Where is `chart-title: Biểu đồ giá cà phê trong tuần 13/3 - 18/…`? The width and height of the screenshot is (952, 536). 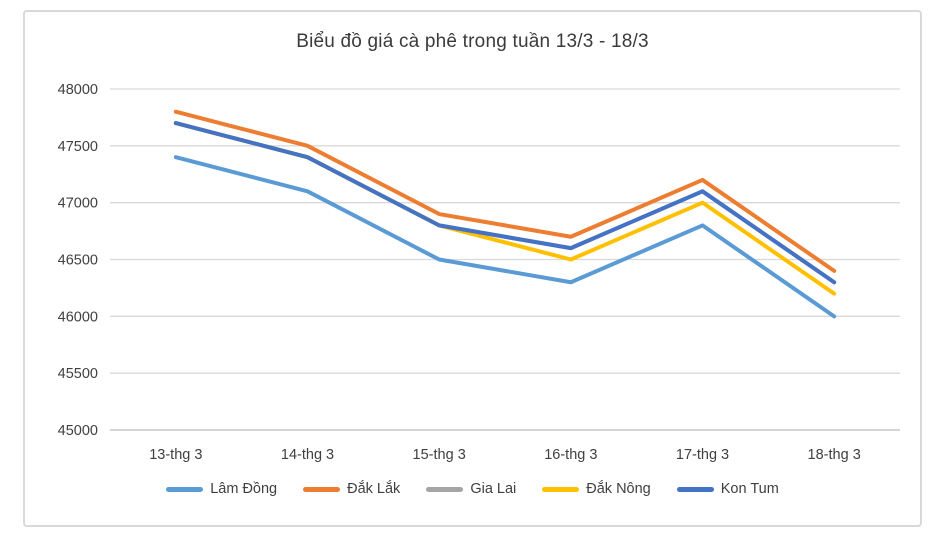
chart-title: Biểu đồ giá cà phê trong tuần 13/3 - 18/… is located at coordinates (472, 41).